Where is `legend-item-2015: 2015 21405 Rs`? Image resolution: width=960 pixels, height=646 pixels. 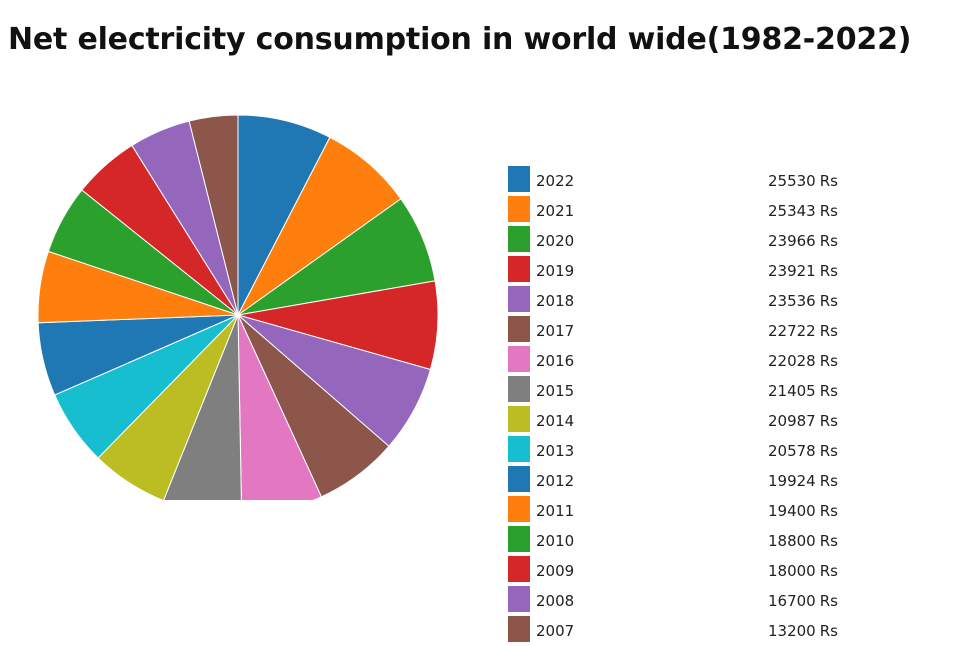 legend-item-2015: 2015 21405 Rs is located at coordinates (718, 391).